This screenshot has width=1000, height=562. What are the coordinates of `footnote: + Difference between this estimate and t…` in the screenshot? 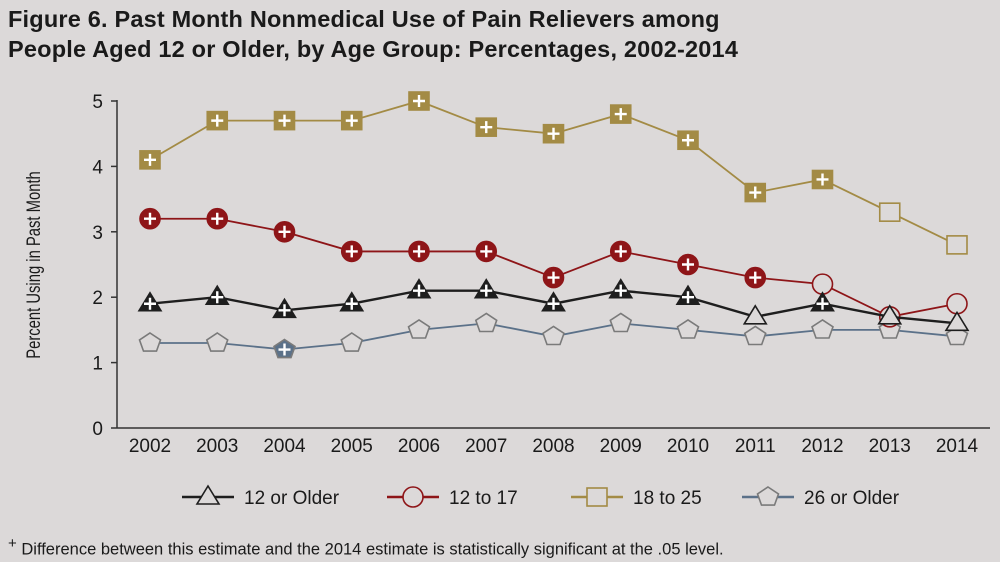 It's located at (366, 547).